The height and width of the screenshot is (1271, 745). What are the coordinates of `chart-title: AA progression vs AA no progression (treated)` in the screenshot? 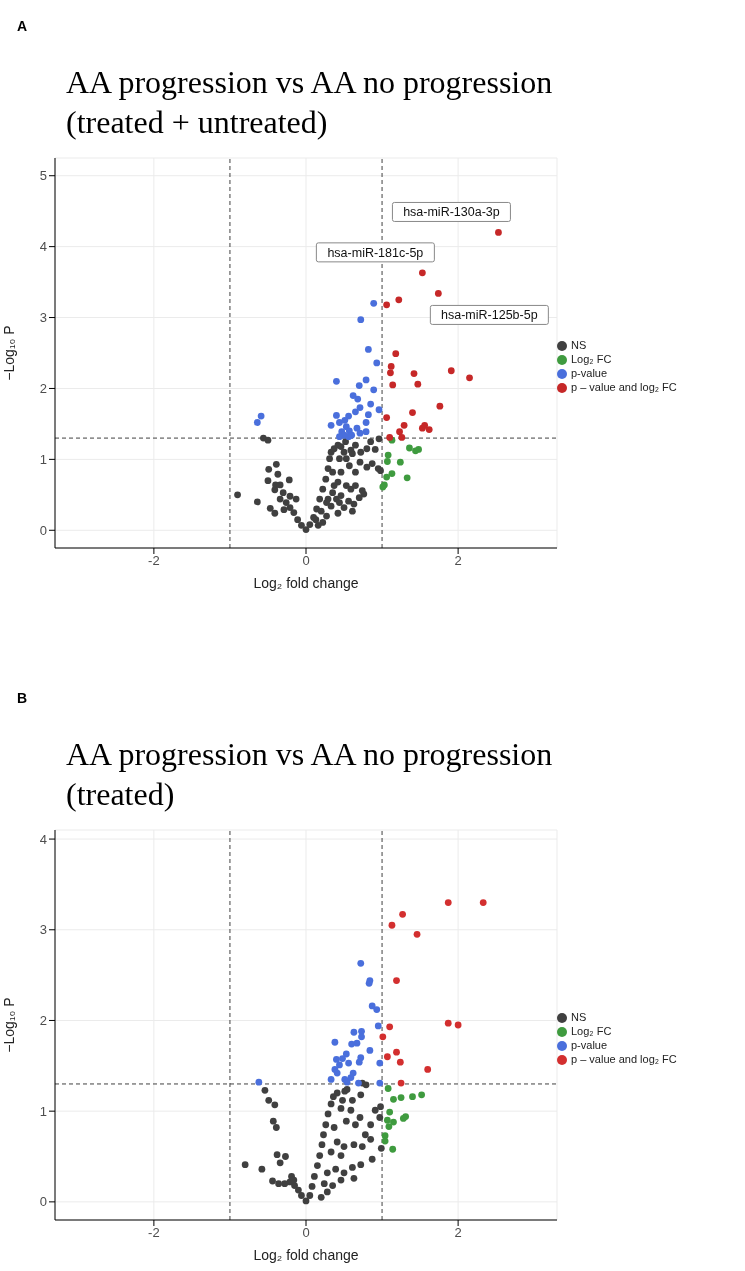 It's located at (309, 774).